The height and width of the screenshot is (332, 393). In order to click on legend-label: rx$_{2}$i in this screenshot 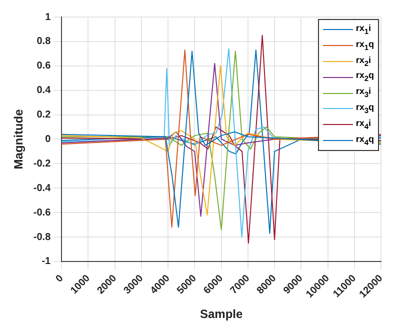, I will do `click(364, 62)`.